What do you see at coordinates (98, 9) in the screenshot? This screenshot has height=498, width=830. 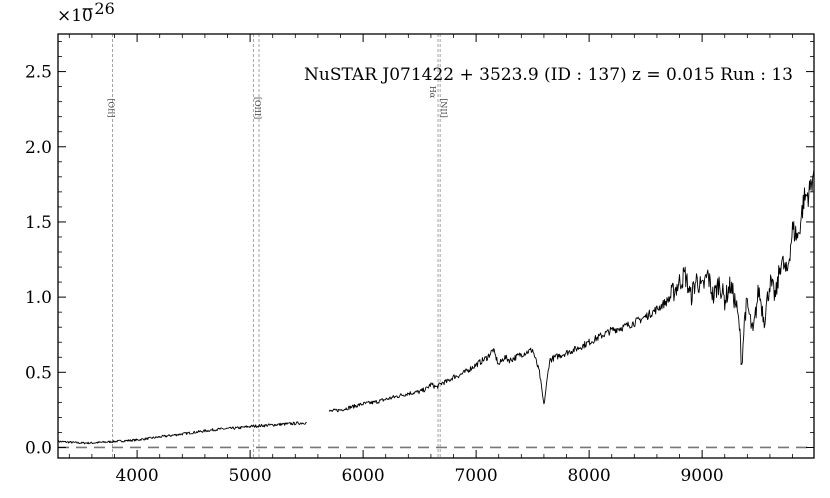 I see `y-exponent-text: −26` at bounding box center [98, 9].